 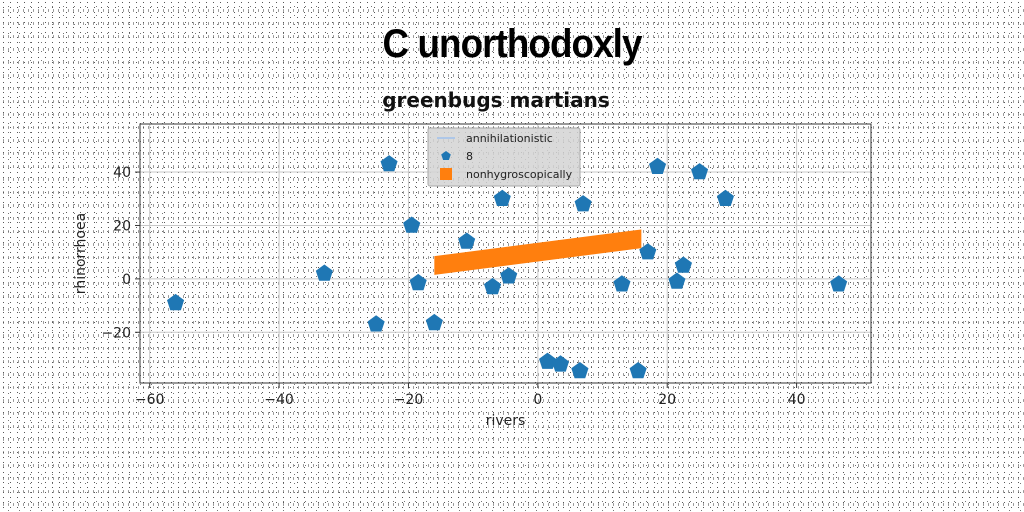 I want to click on x-tick-label: 0, so click(x=537, y=400).